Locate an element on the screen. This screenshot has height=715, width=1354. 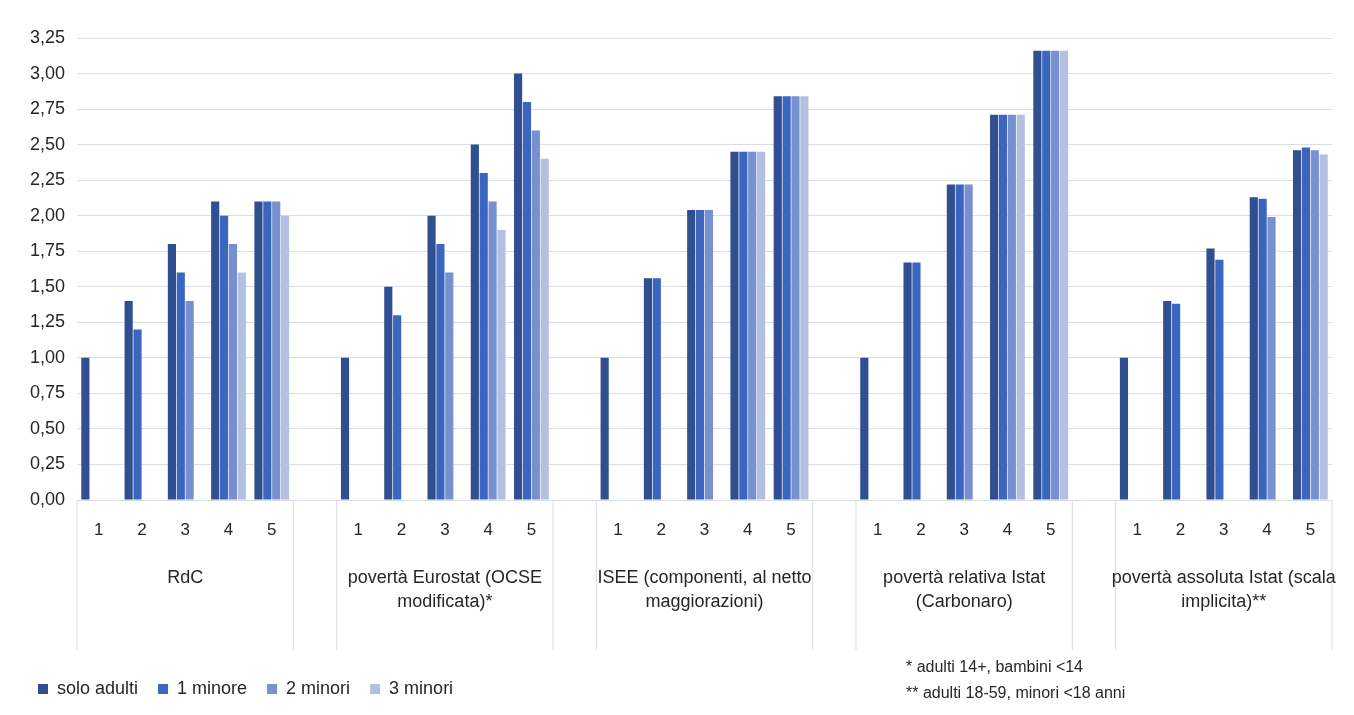
legend-label: 2 minori is located at coordinates (318, 687).